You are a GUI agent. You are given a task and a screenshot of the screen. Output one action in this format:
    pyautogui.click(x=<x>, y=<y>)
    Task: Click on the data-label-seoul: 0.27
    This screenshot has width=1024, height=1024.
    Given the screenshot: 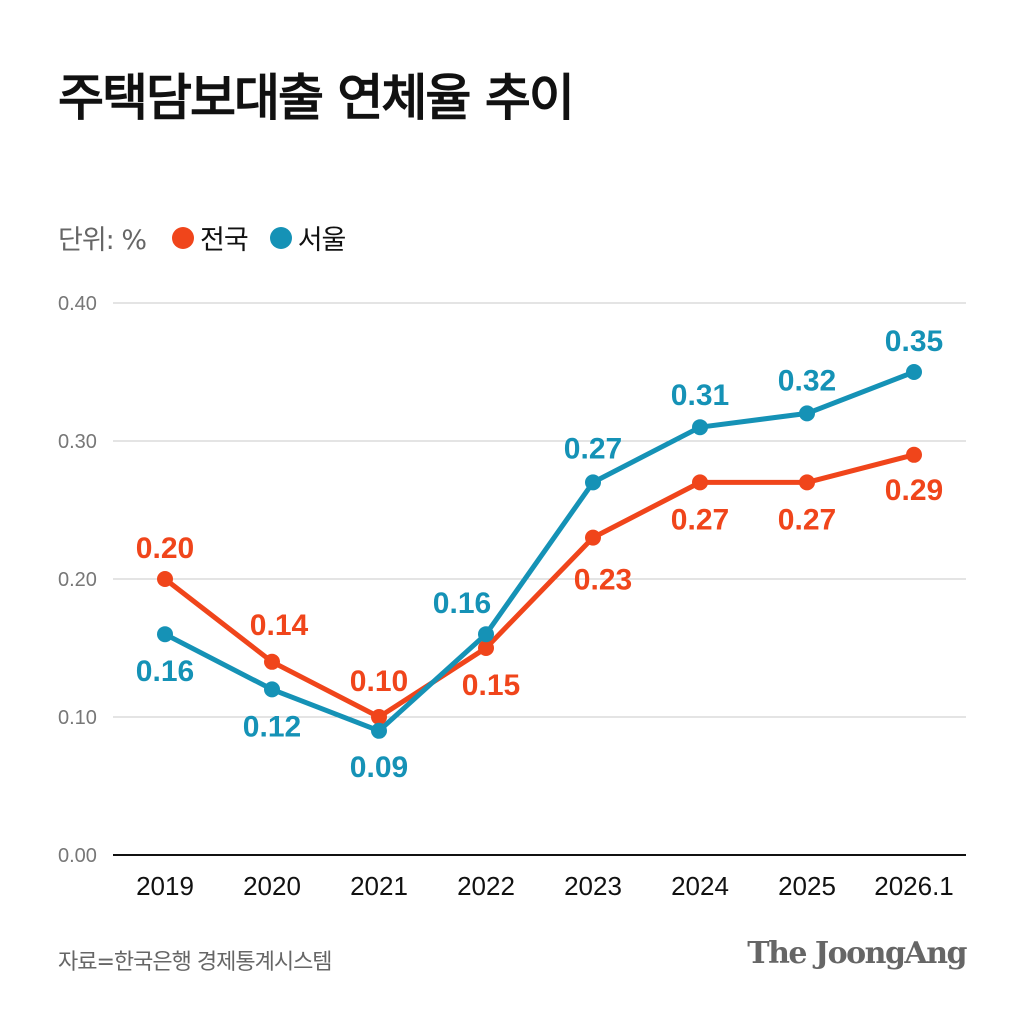 What is the action you would take?
    pyautogui.click(x=593, y=448)
    